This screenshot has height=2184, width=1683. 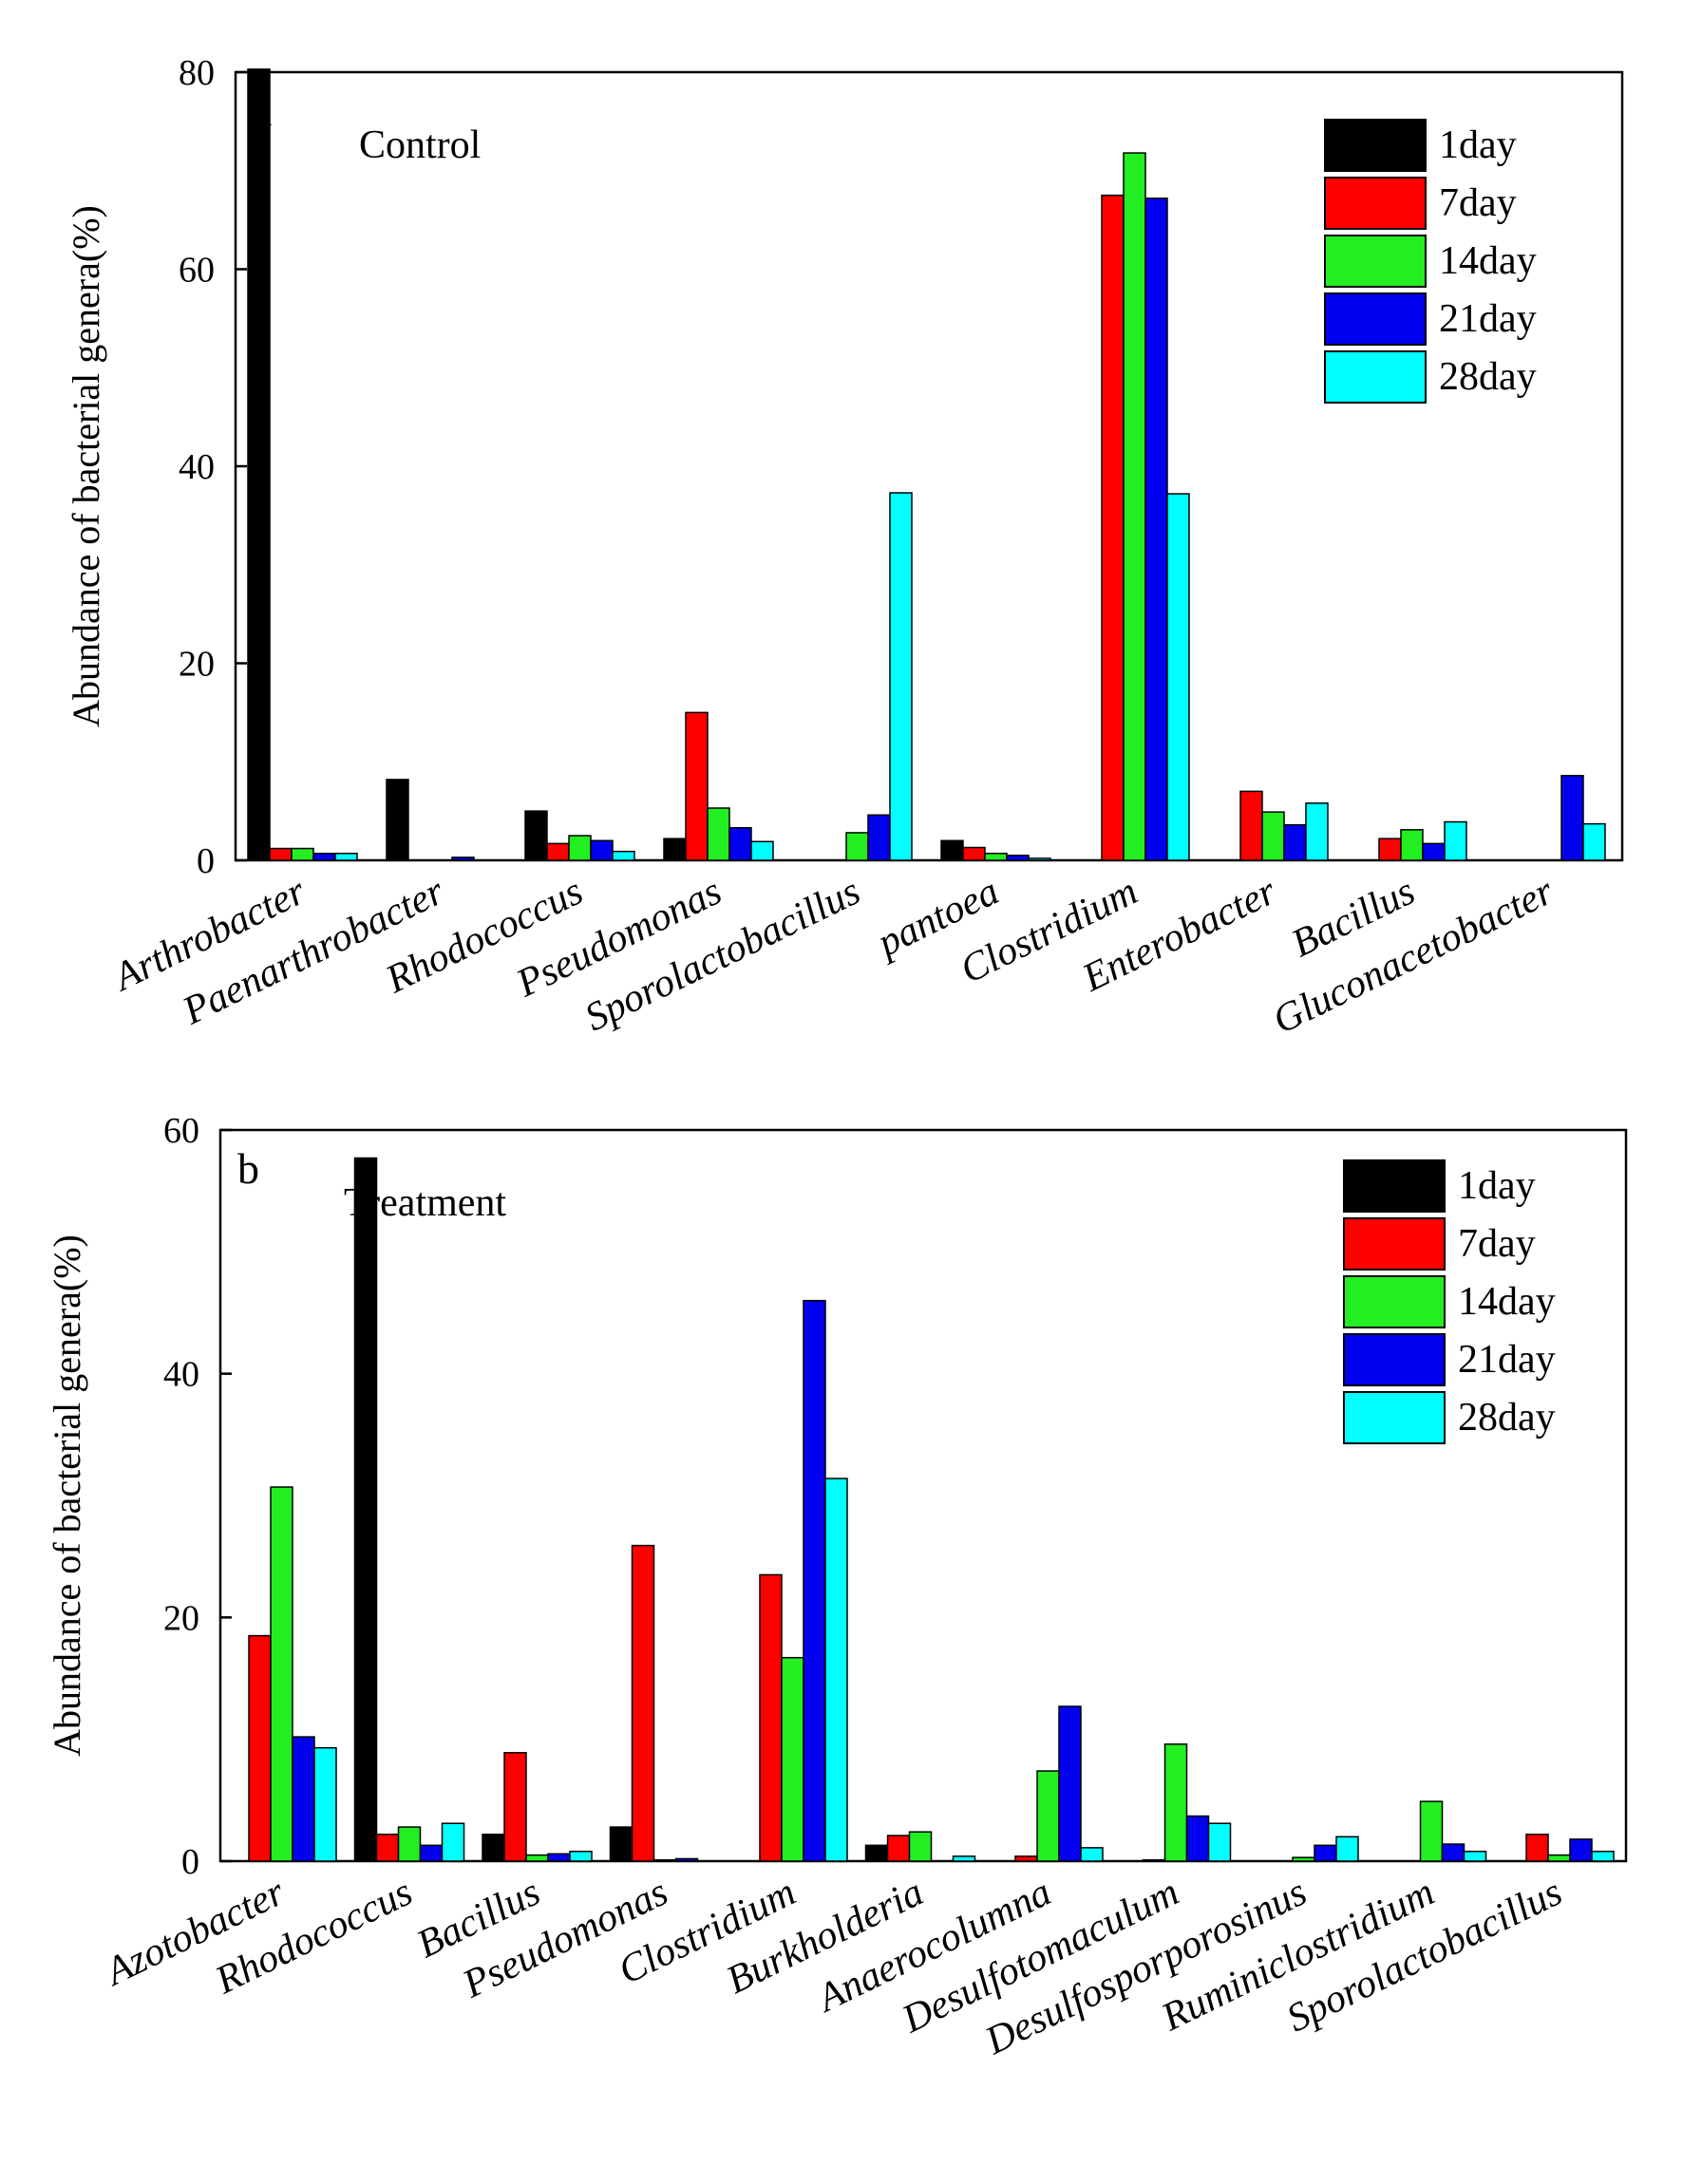 I want to click on bar-desulfotomaculum-14day, so click(x=1175, y=1802).